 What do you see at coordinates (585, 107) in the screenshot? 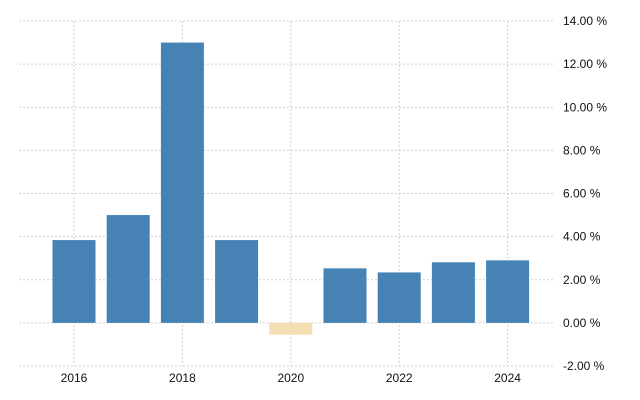
I see `y-tick-label: 10.00 %` at bounding box center [585, 107].